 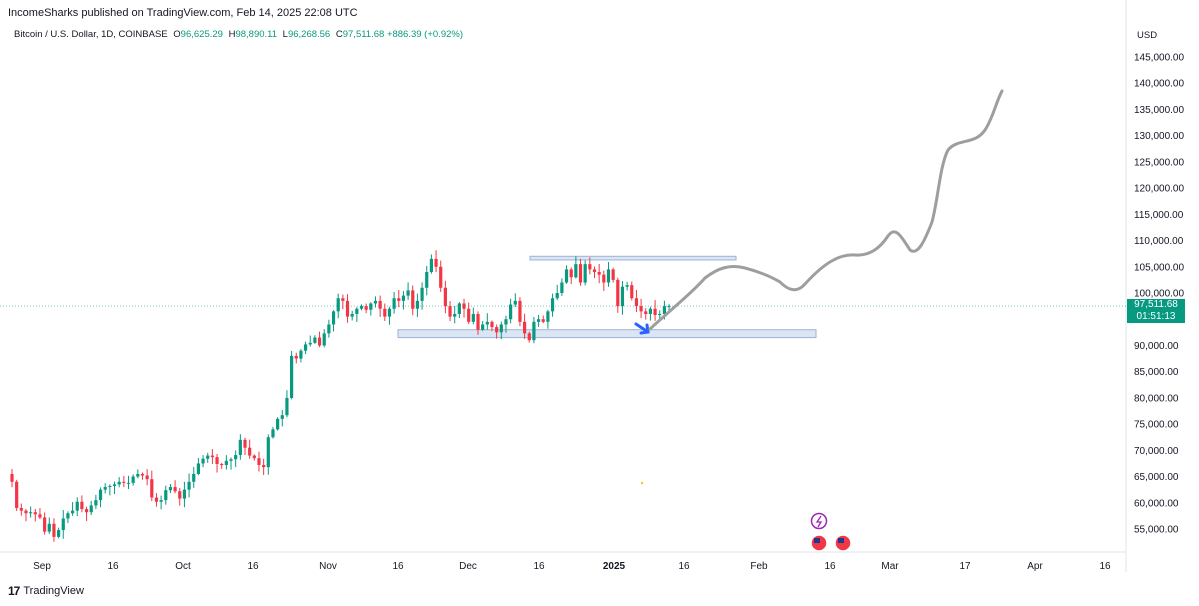 What do you see at coordinates (201, 34) in the screenshot?
I see `open-value: 96,625.29` at bounding box center [201, 34].